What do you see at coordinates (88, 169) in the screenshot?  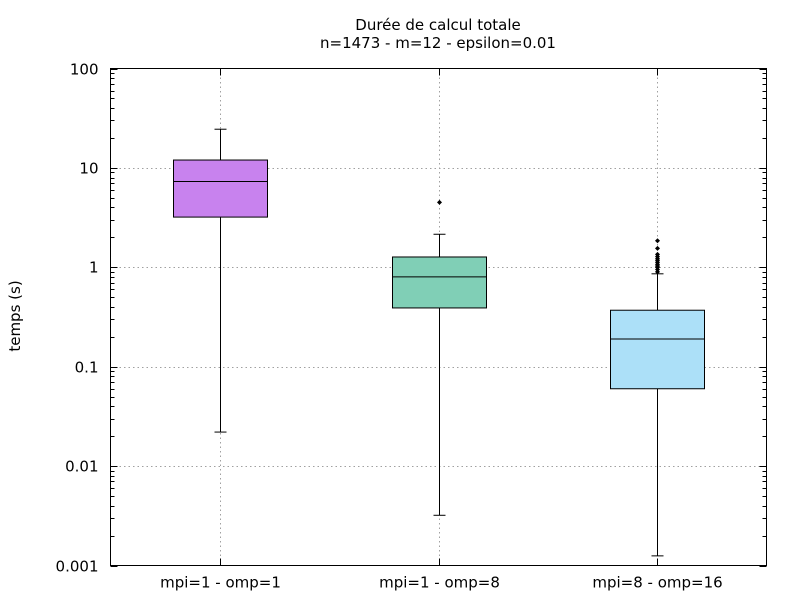 I see `y-tick-label: 10` at bounding box center [88, 169].